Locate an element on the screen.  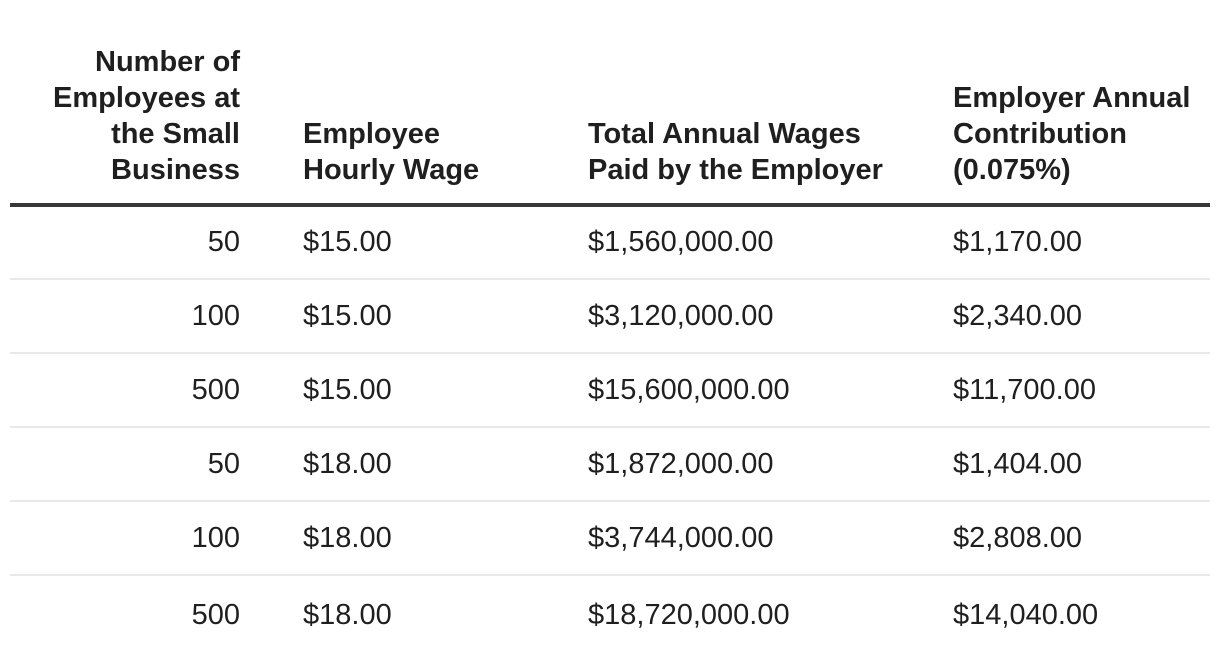
cell-employer-contribution: $2,808.00 is located at coordinates (1065, 538).